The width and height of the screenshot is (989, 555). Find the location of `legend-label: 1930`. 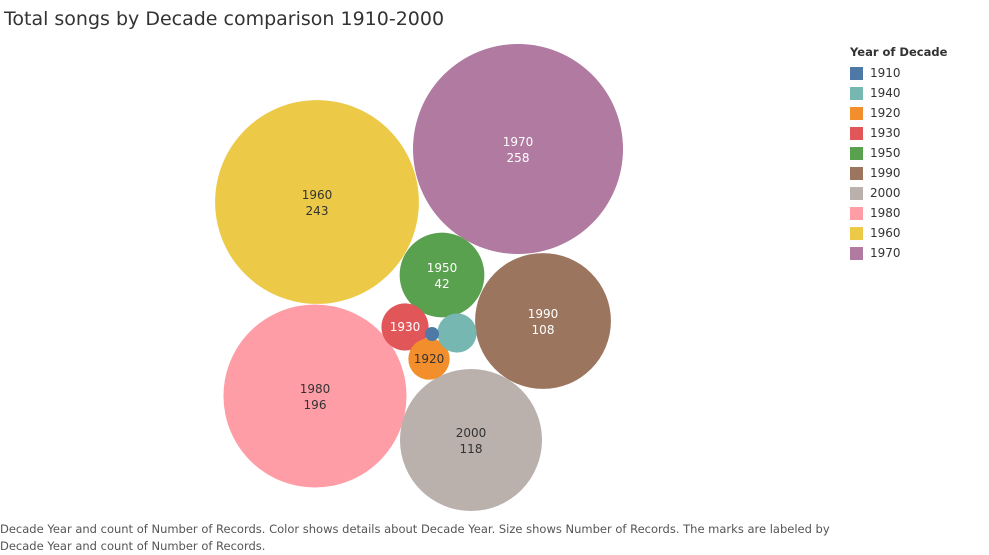

legend-label: 1930 is located at coordinates (885, 133).